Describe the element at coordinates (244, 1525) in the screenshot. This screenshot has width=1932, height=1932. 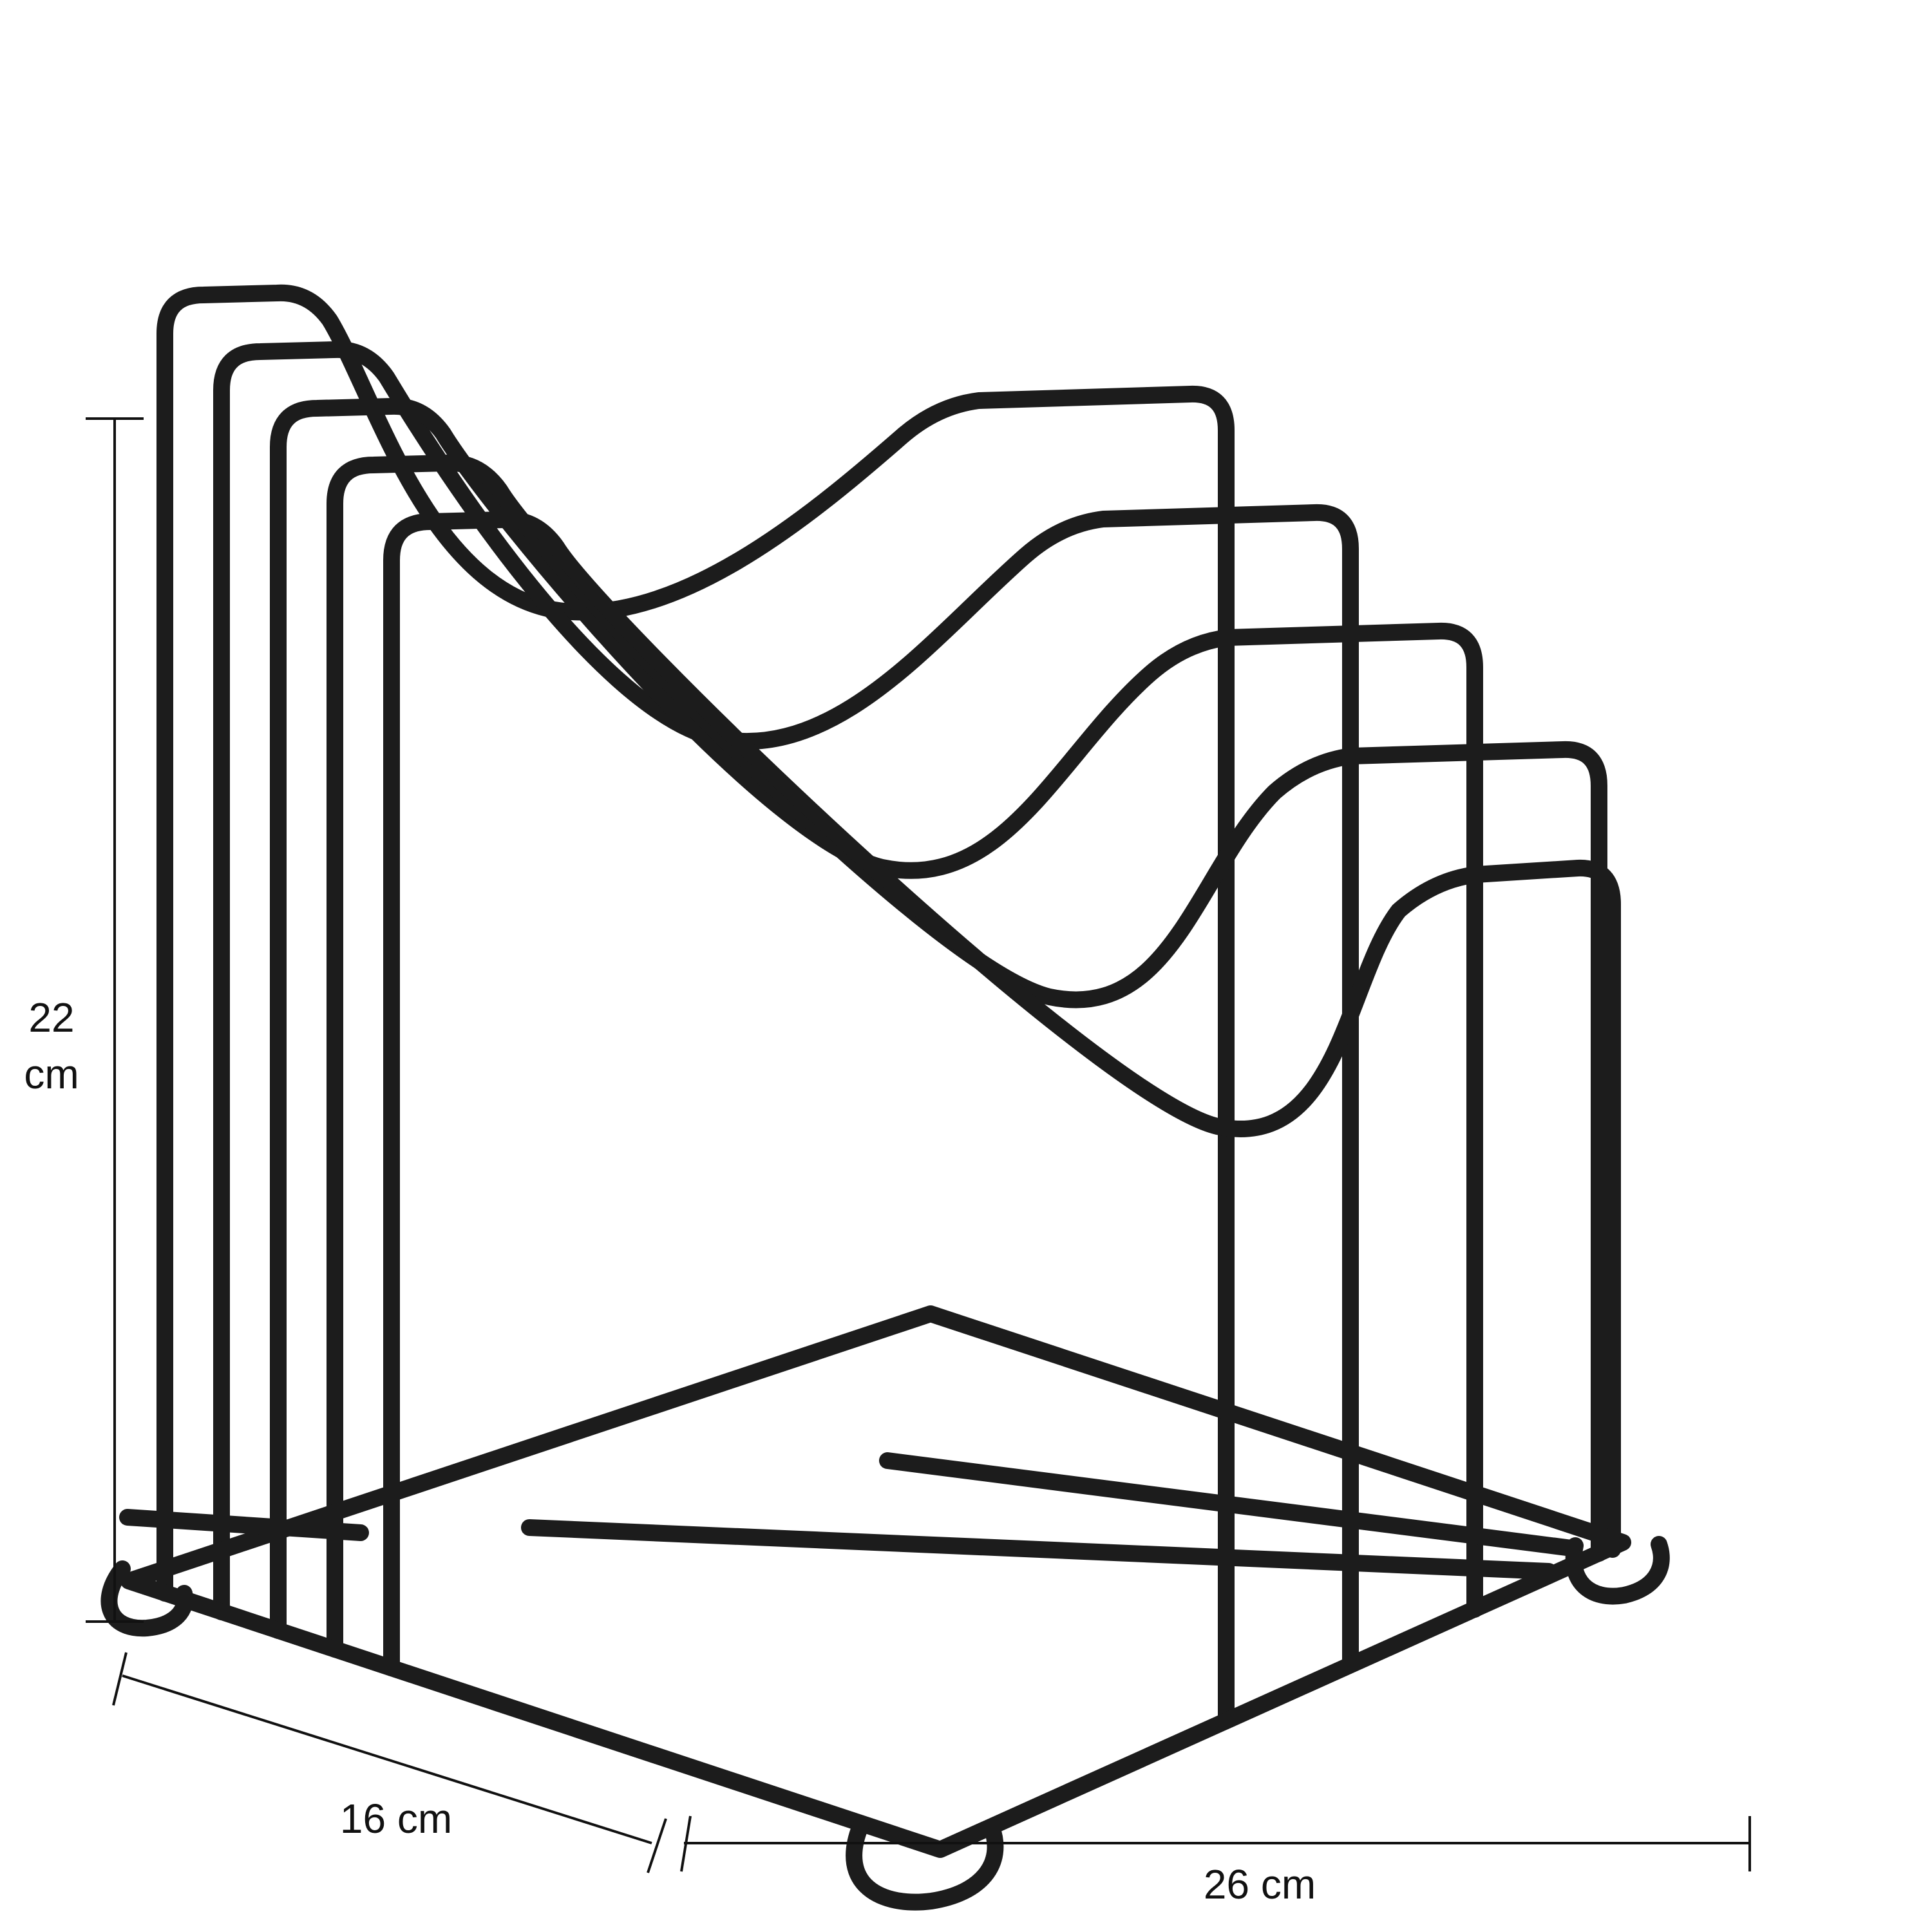
I see `base-left-guard-rail` at that location.